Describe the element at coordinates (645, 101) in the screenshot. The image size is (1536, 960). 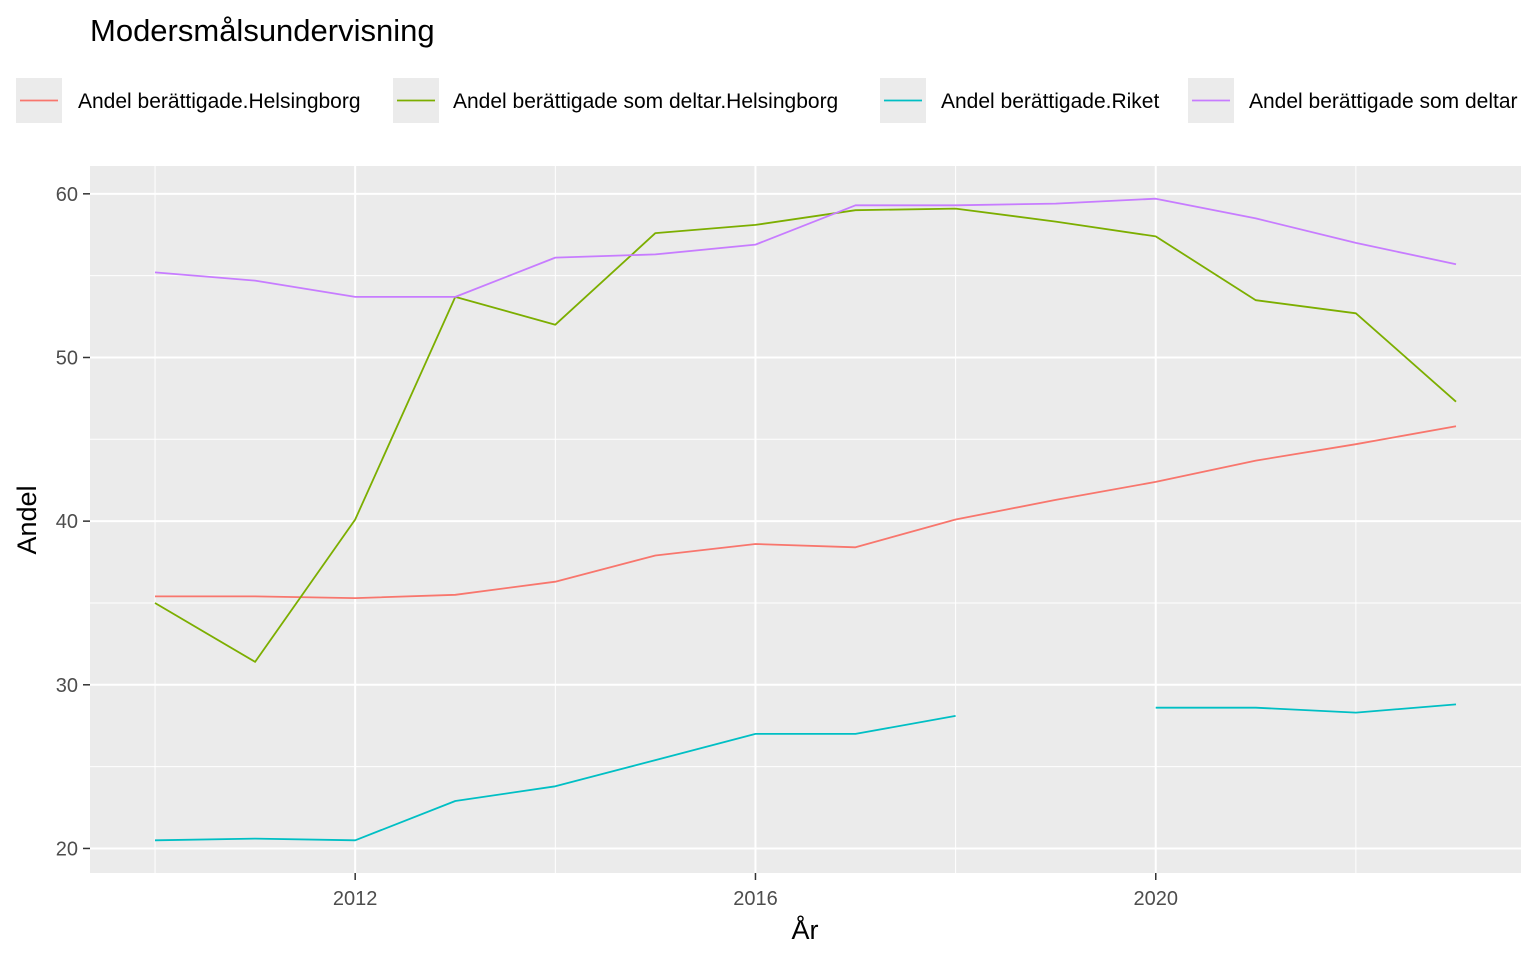
I see `legend-label: Andel berättigade som deltar.Helsingborg` at that location.